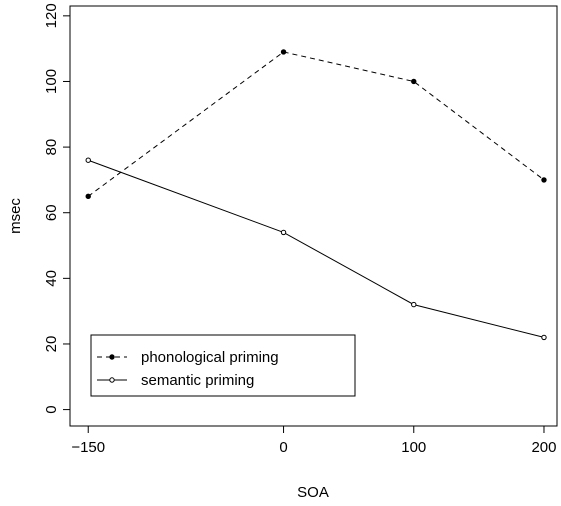  Describe the element at coordinates (313, 492) in the screenshot. I see `x-axis-label: SOA` at that location.